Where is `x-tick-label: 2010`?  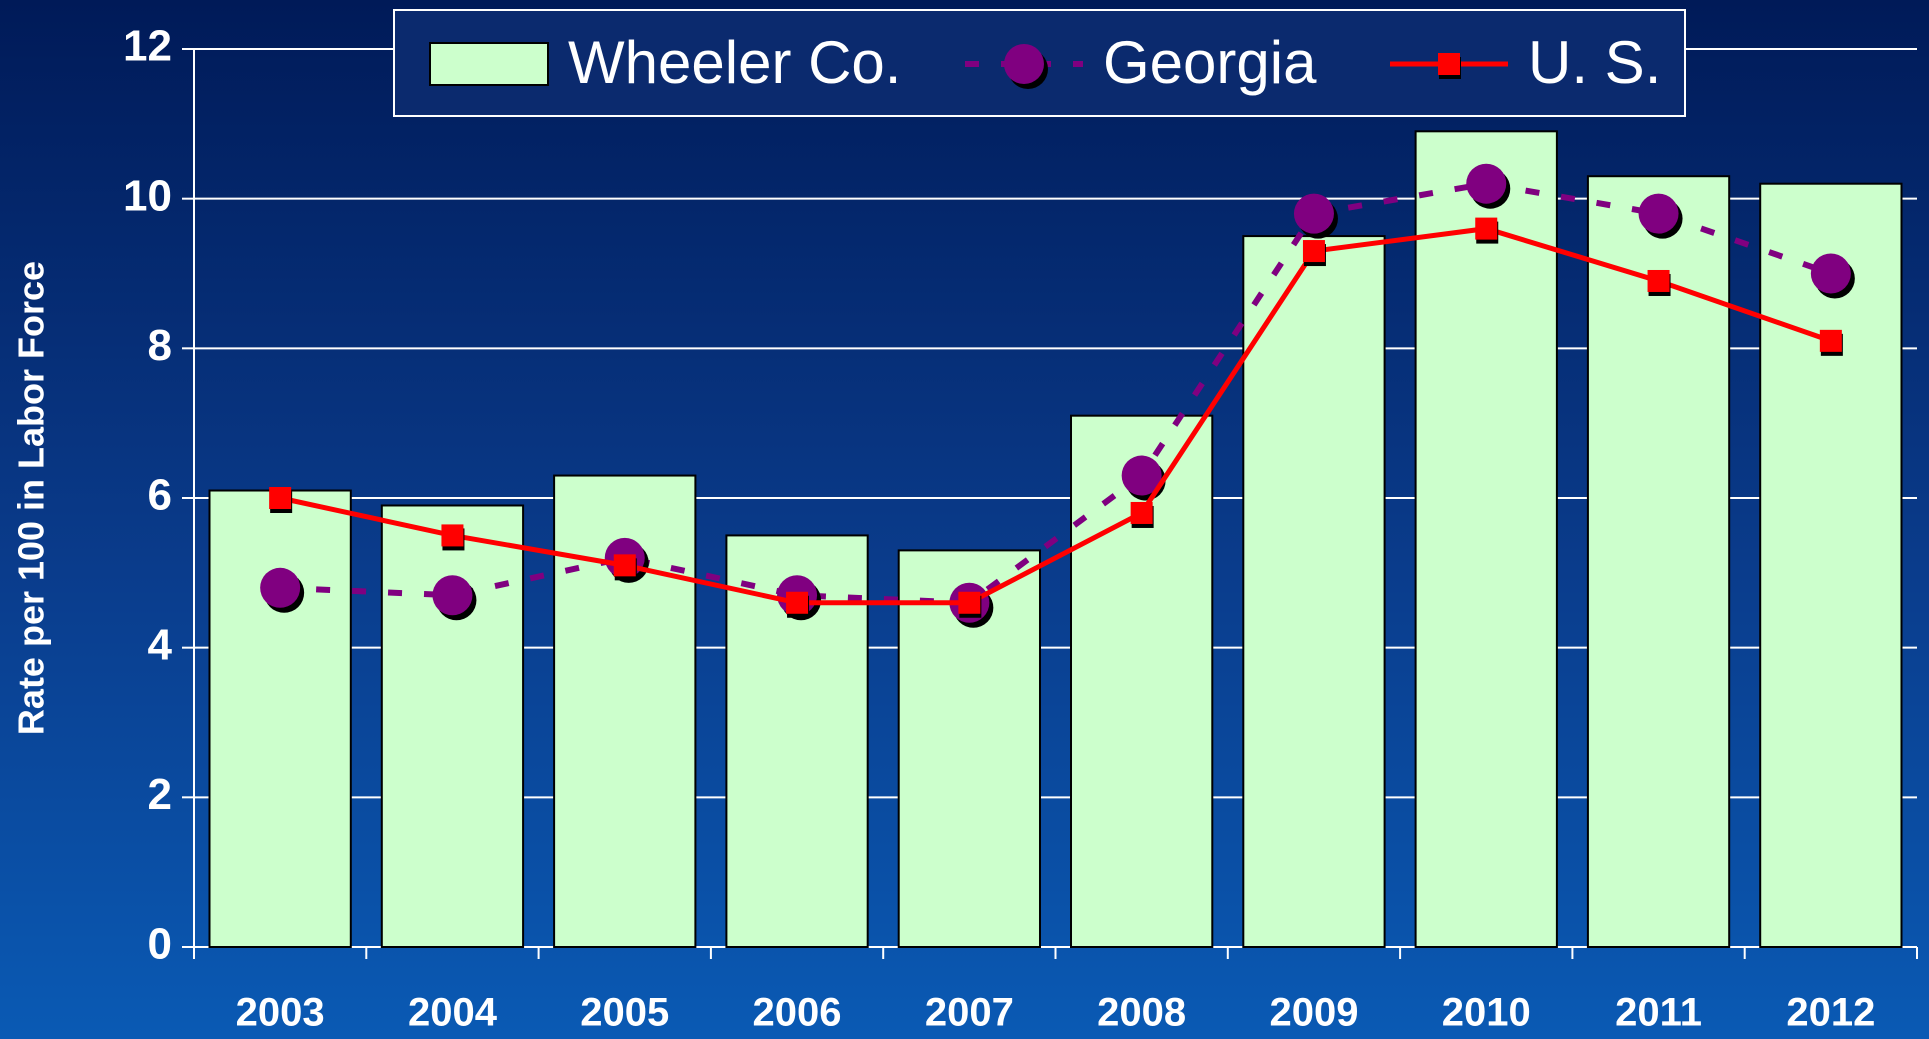
x-tick-label: 2010 is located at coordinates (1486, 1013).